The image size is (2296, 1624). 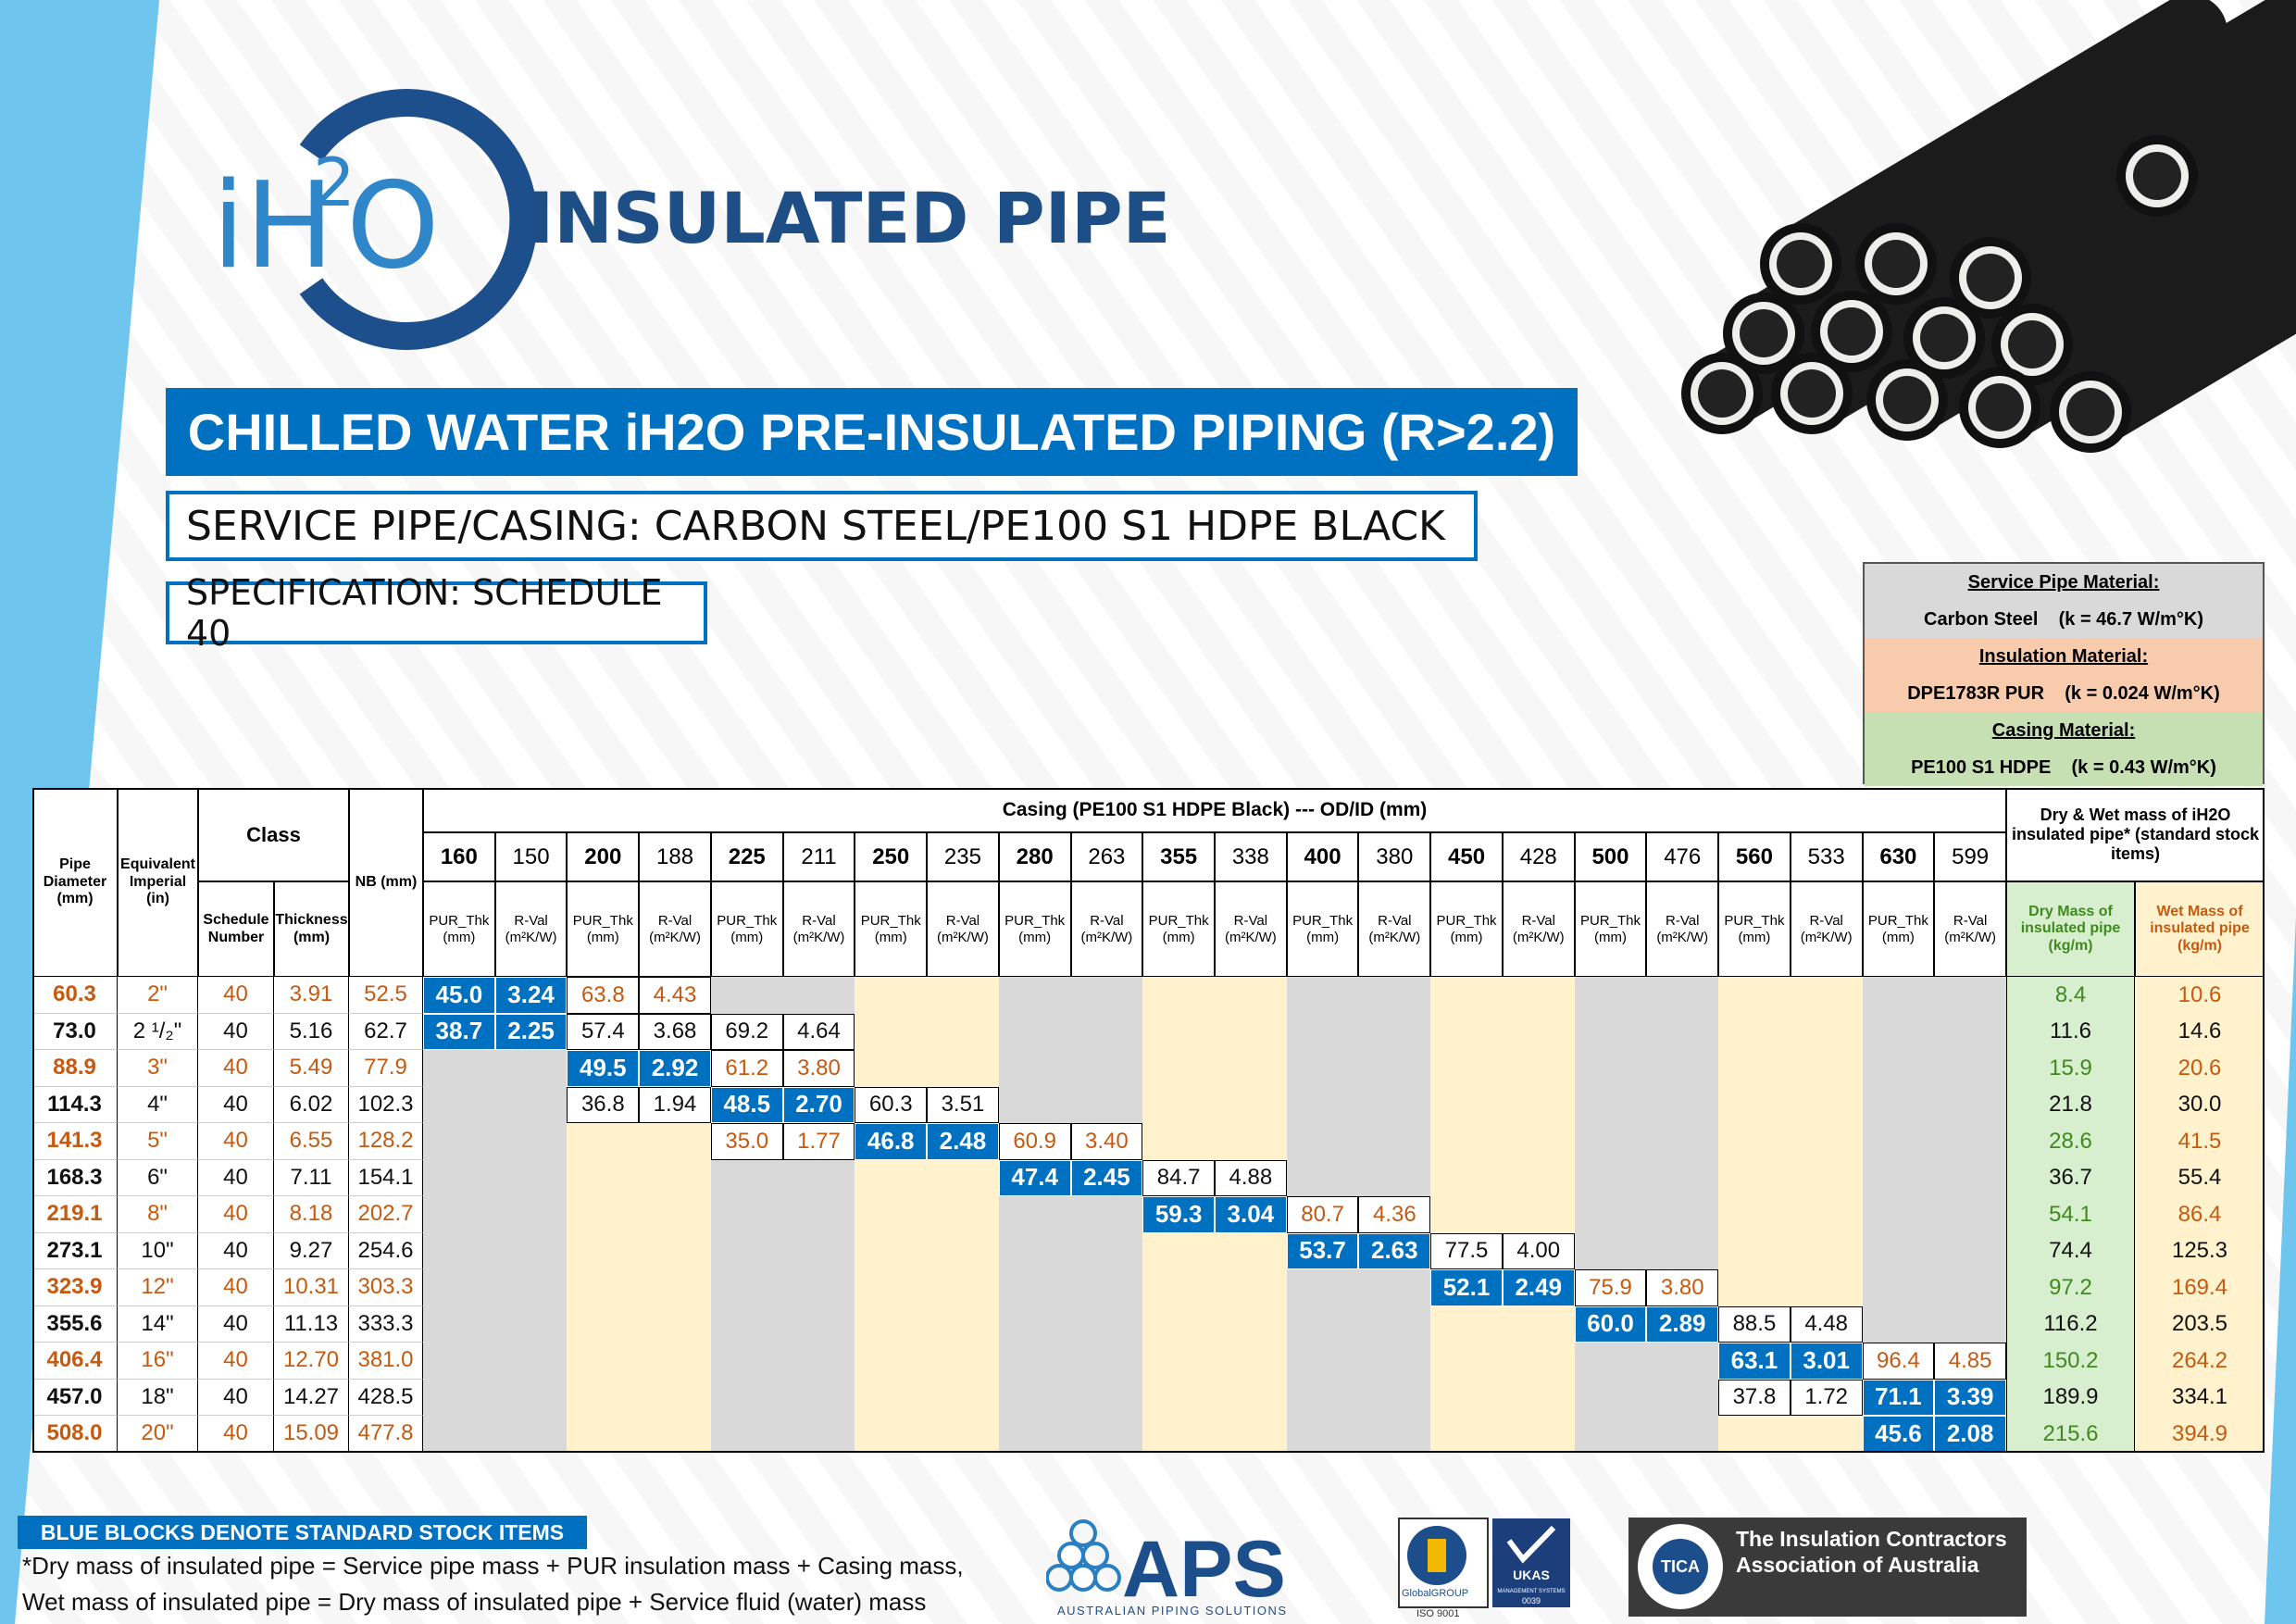 I want to click on tica-seal, so click(x=1680, y=1566).